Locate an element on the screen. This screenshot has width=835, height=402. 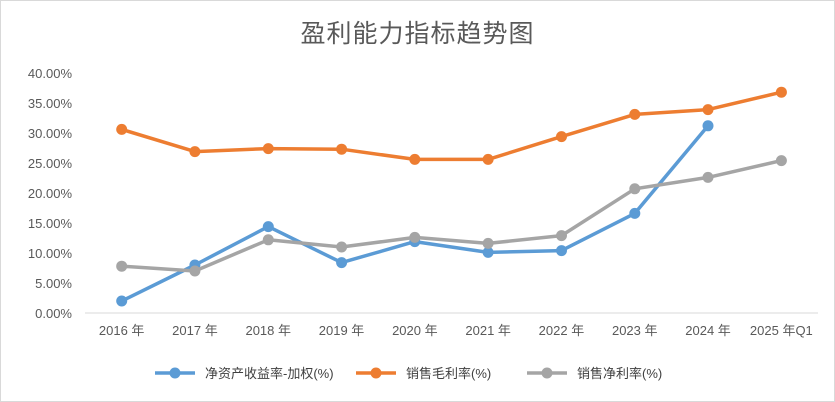
y-tick-label: 15.00% is located at coordinates (50, 223).